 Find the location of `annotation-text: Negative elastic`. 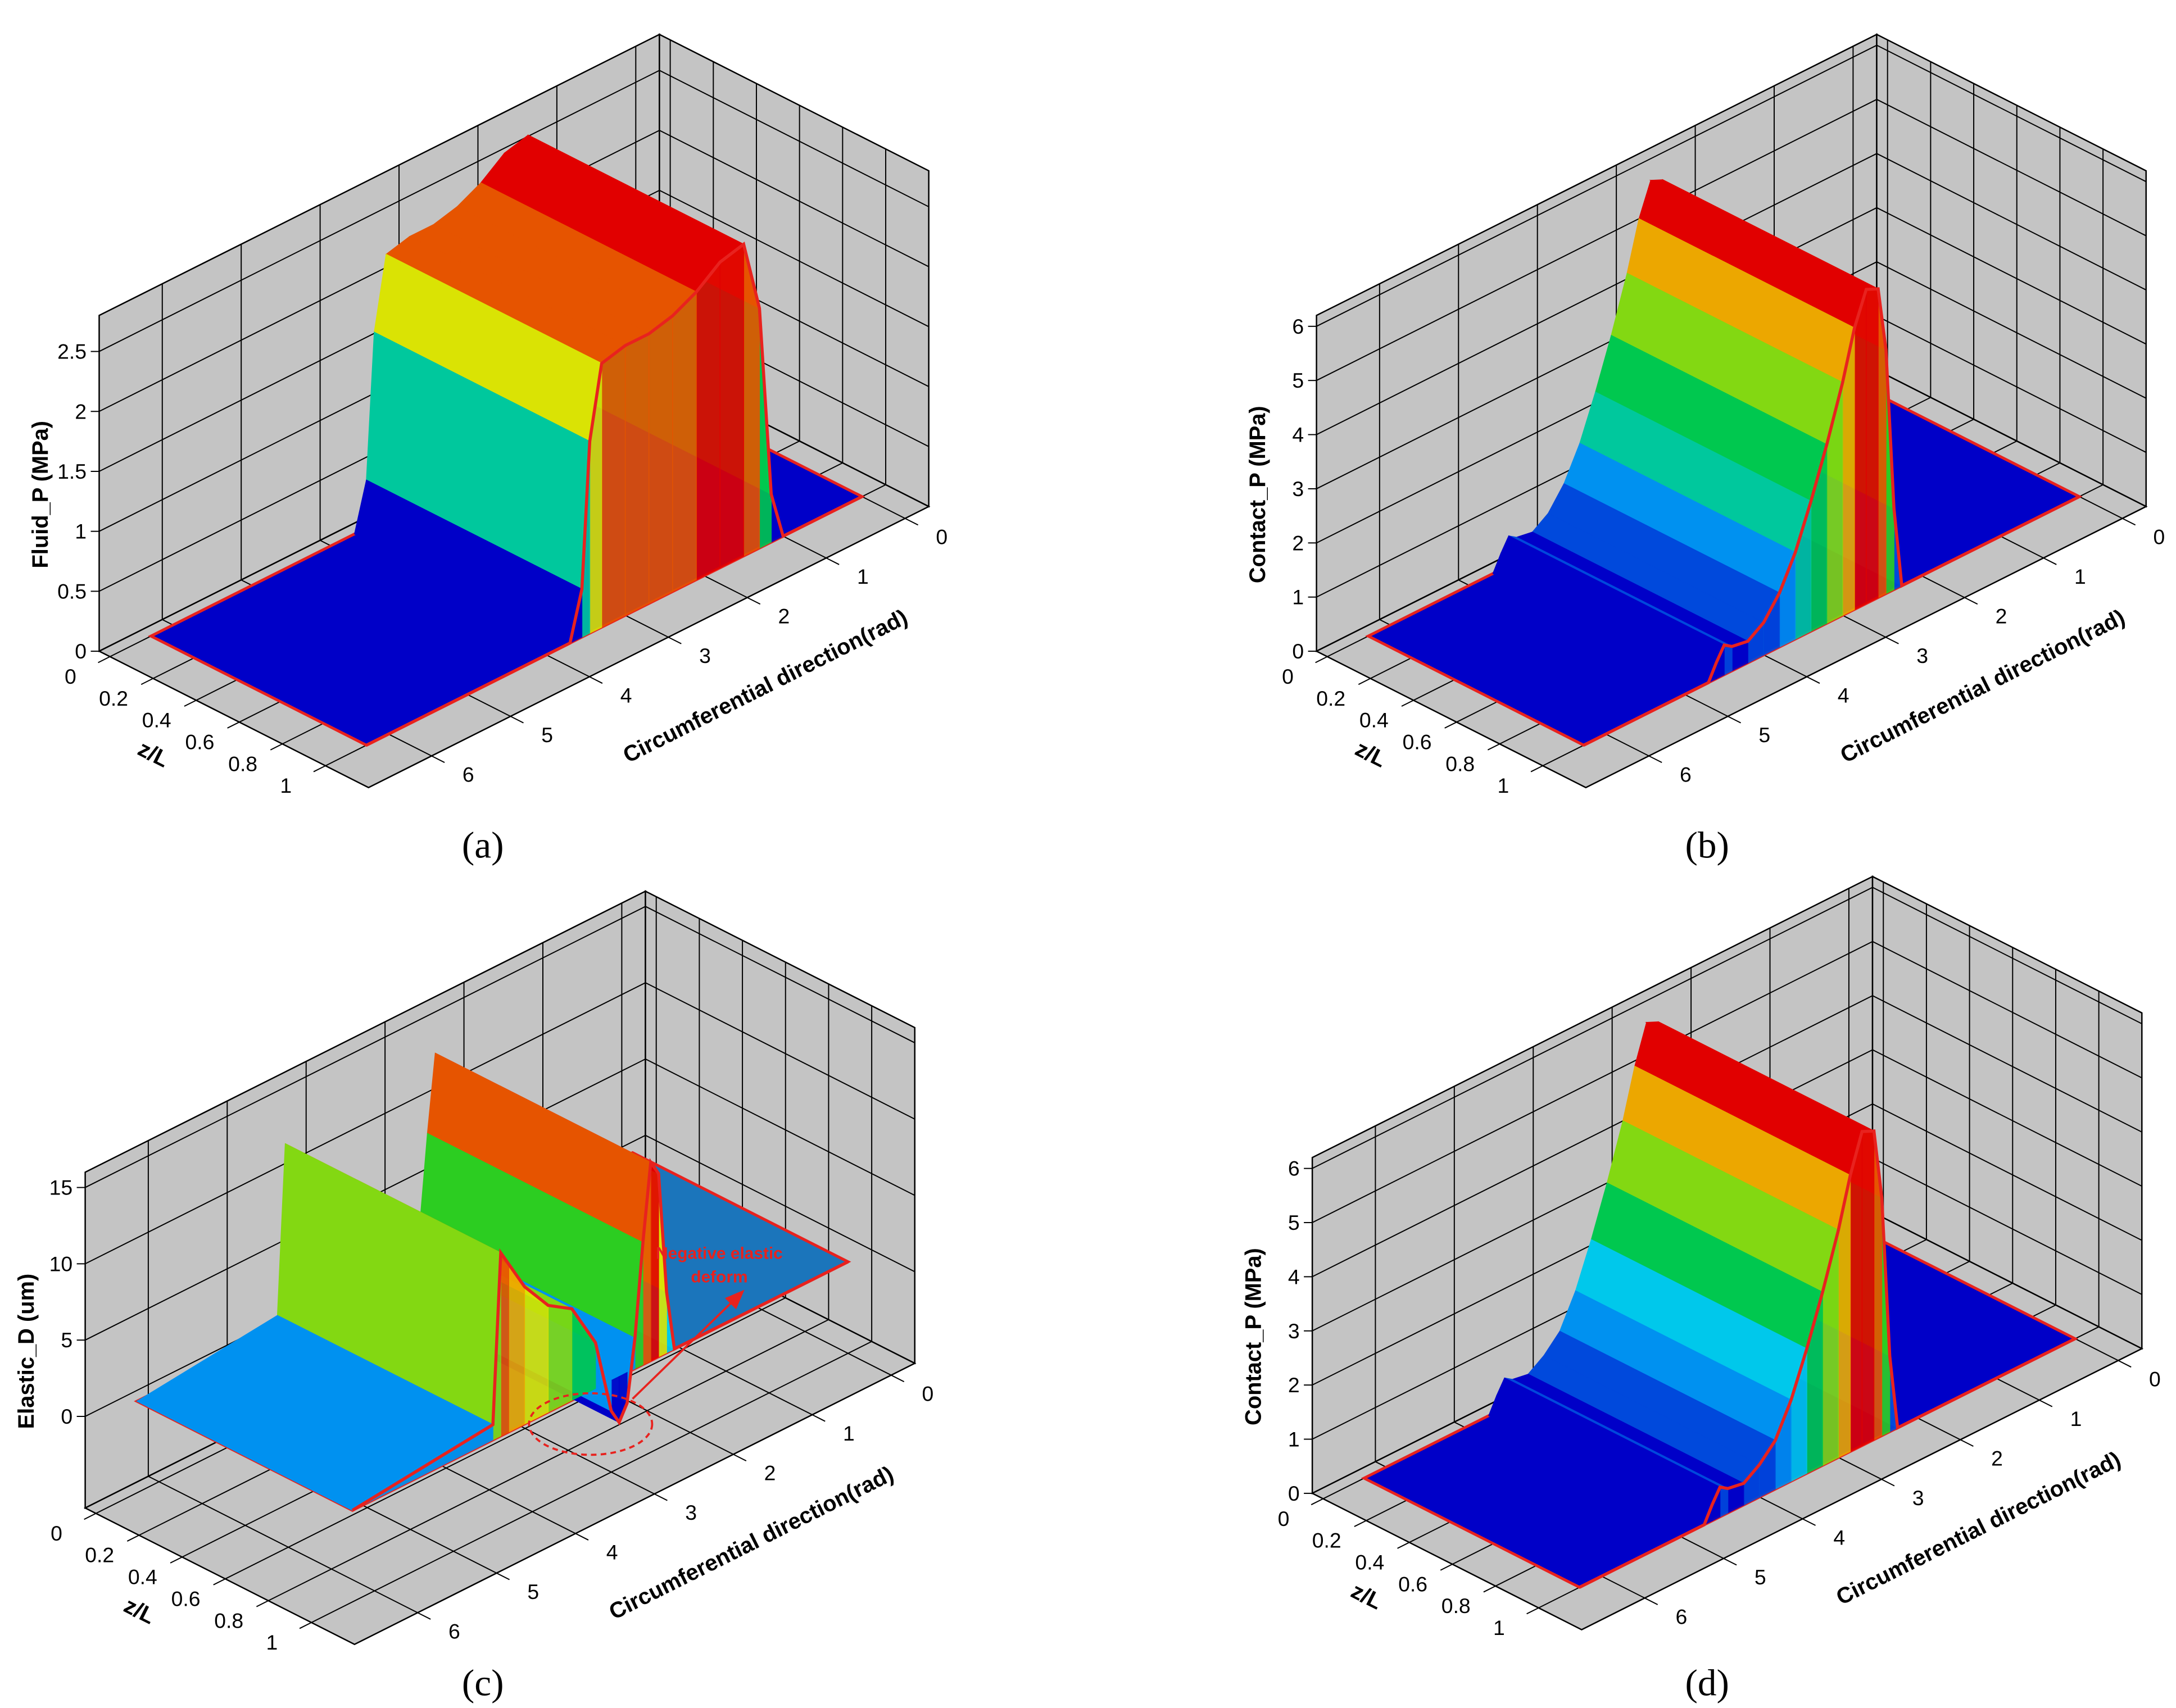

annotation-text: Negative elastic is located at coordinates (719, 1253).